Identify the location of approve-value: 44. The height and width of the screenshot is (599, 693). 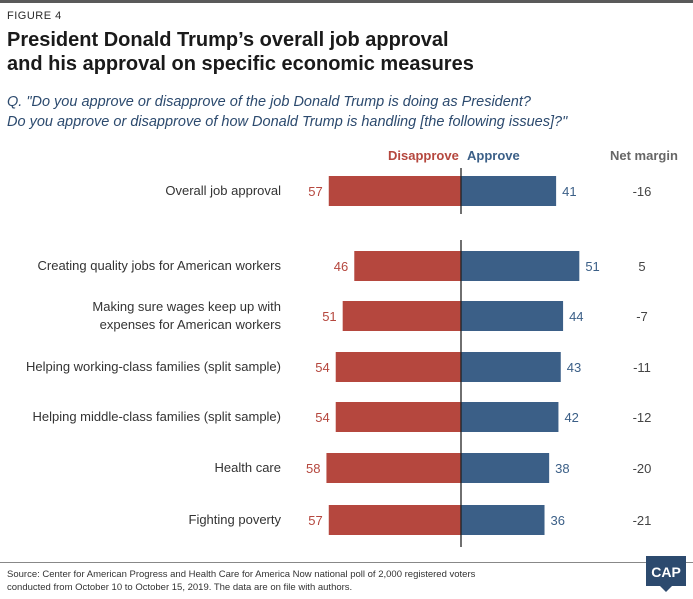
(576, 316).